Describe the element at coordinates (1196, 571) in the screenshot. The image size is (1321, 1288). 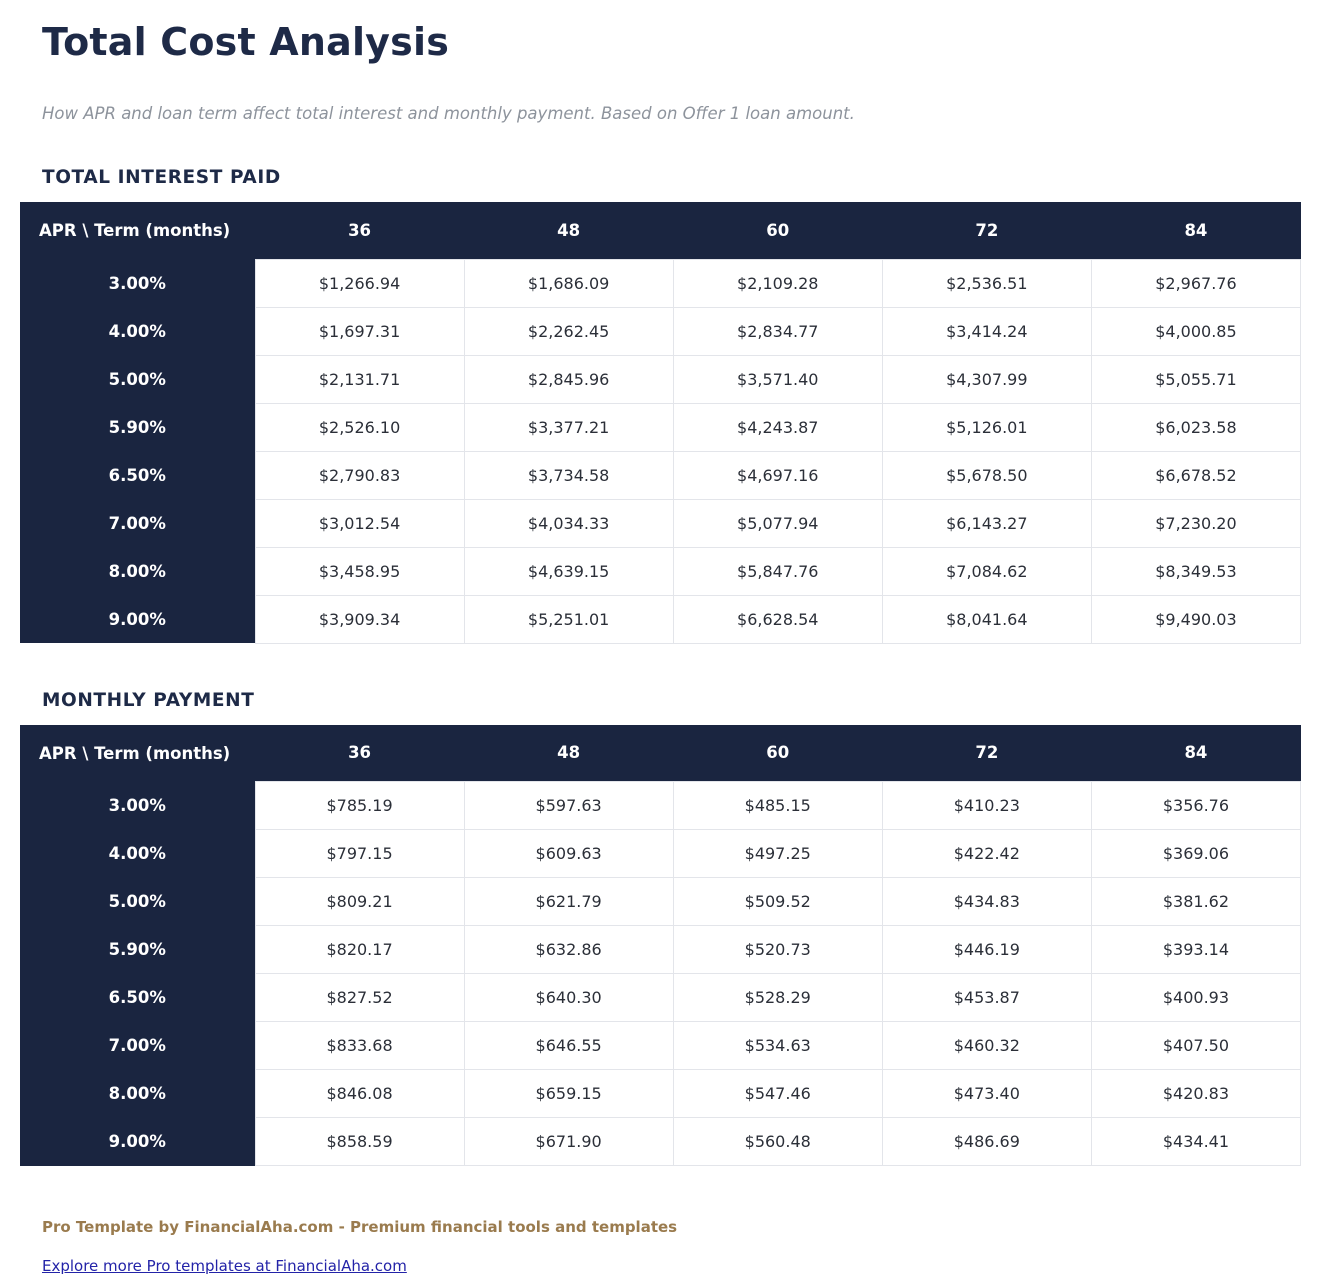
I see `value-cell: $8,349.53` at that location.